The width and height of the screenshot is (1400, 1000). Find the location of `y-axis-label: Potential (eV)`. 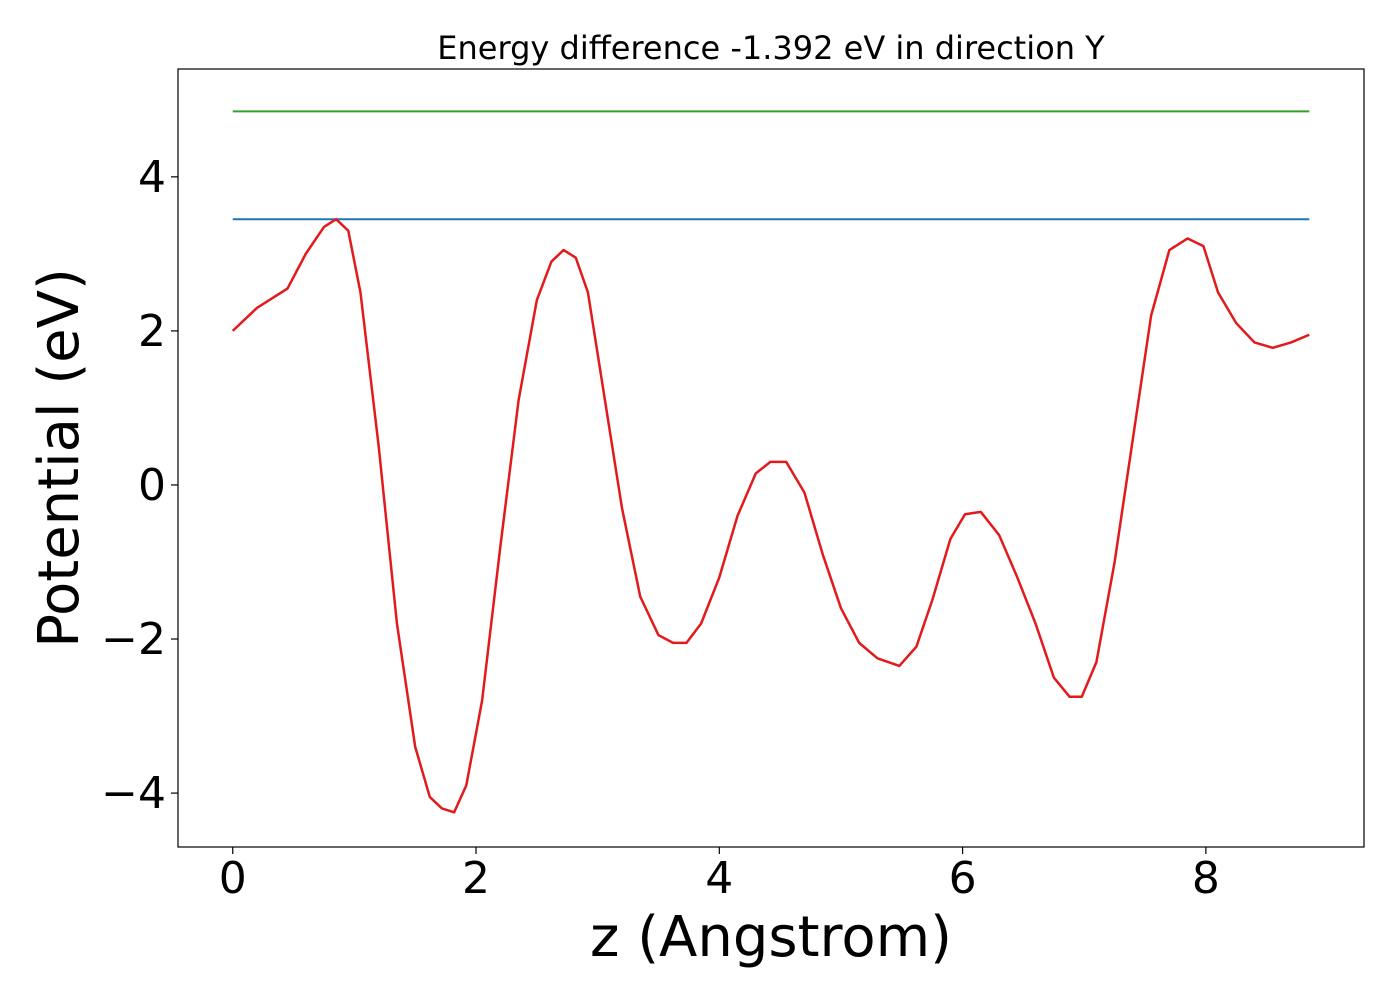

y-axis-label: Potential (eV) is located at coordinates (59, 458).